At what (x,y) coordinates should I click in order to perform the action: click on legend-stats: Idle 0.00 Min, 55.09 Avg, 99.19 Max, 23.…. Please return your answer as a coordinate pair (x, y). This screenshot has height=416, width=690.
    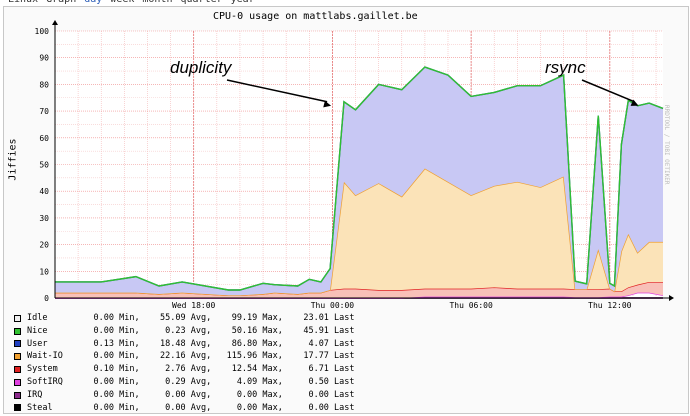
    Looking at the image, I should click on (191, 318).